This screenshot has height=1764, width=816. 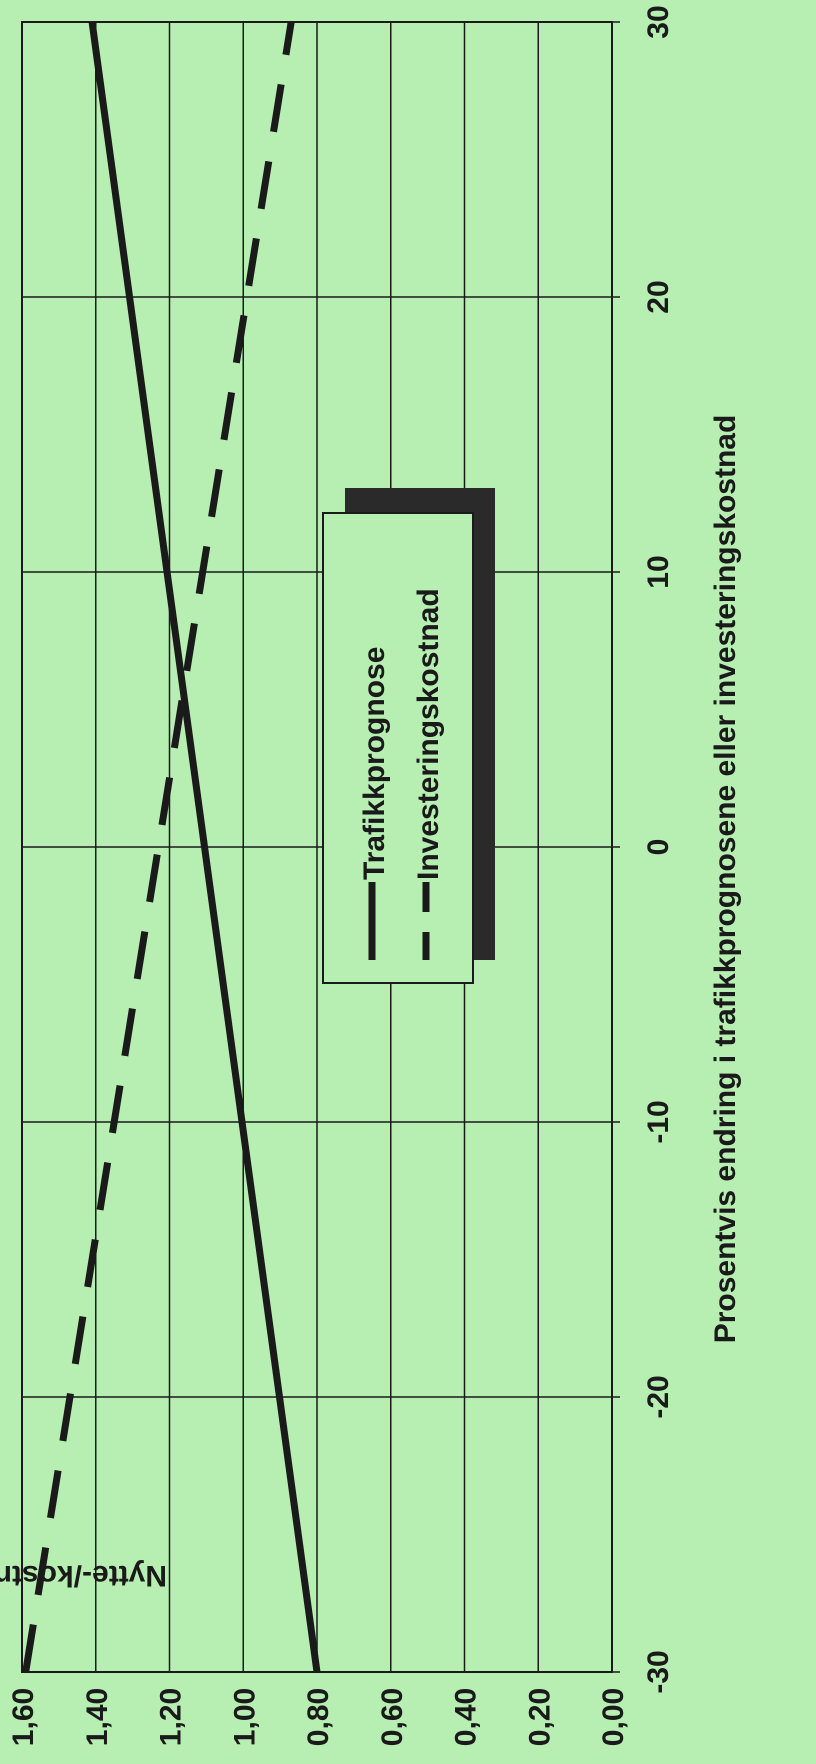 What do you see at coordinates (392, 1717) in the screenshot?
I see `y-tick-label: 0,60` at bounding box center [392, 1717].